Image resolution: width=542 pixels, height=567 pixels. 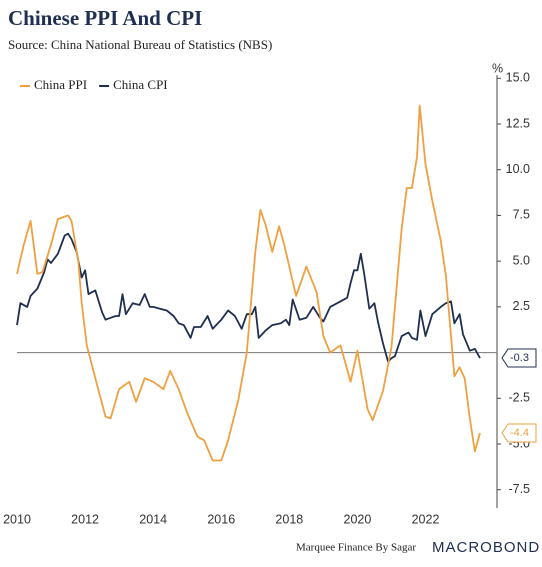 What do you see at coordinates (519, 489) in the screenshot?
I see `y-tick-label: -7.5` at bounding box center [519, 489].